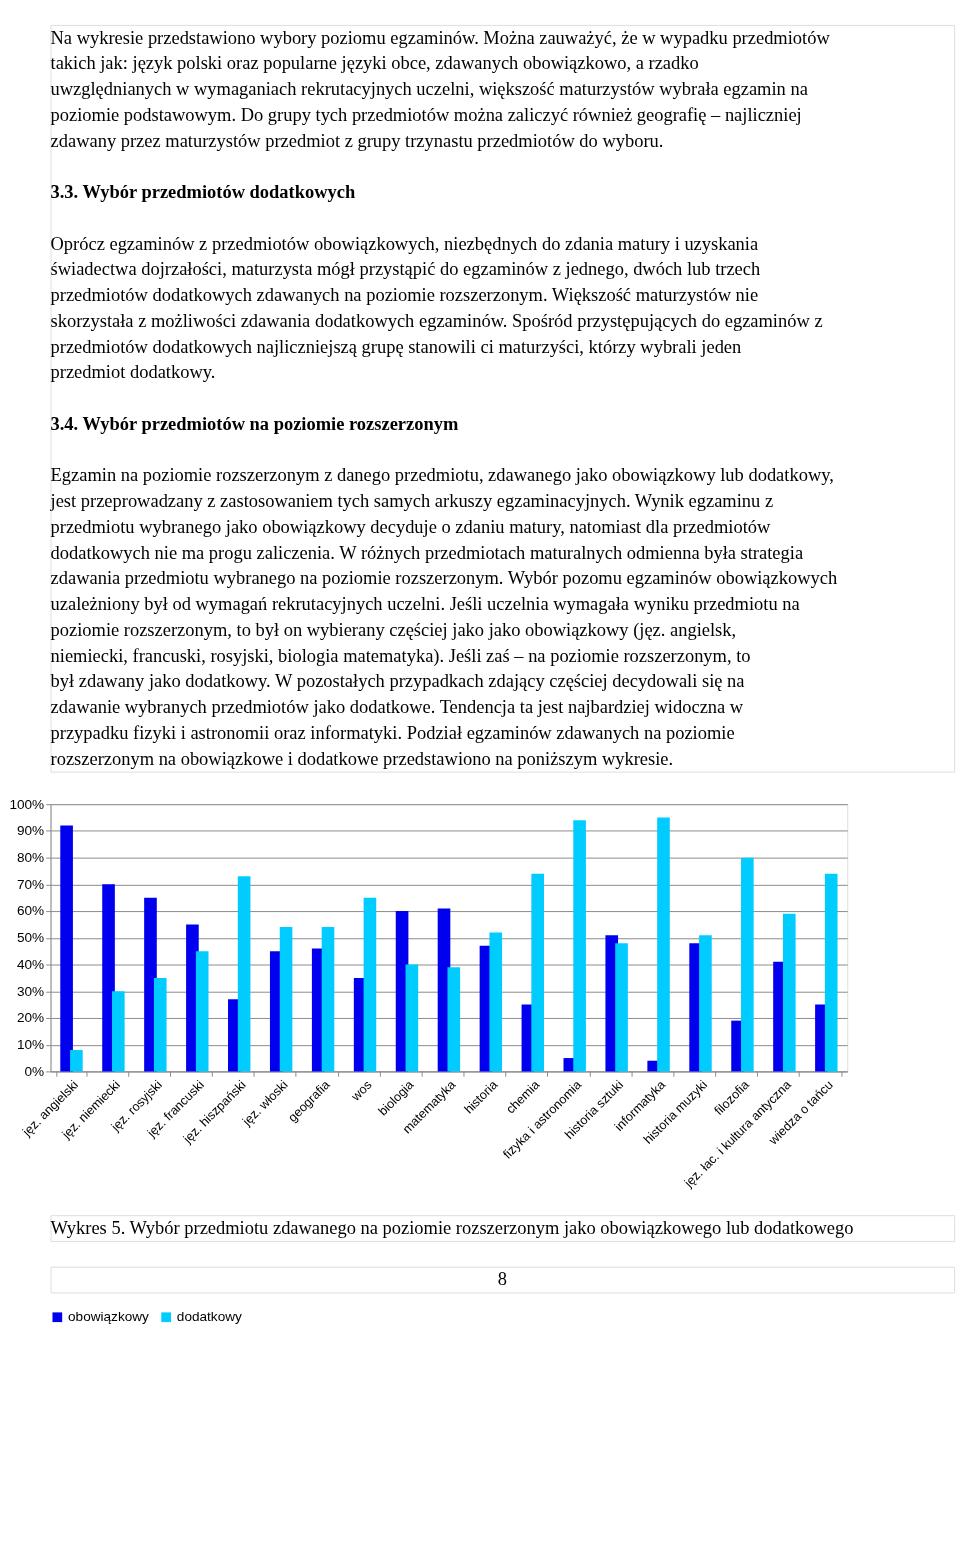 This screenshot has width=960, height=1543. Describe the element at coordinates (27, 804) in the screenshot. I see `y-tick-label: 100%` at that location.